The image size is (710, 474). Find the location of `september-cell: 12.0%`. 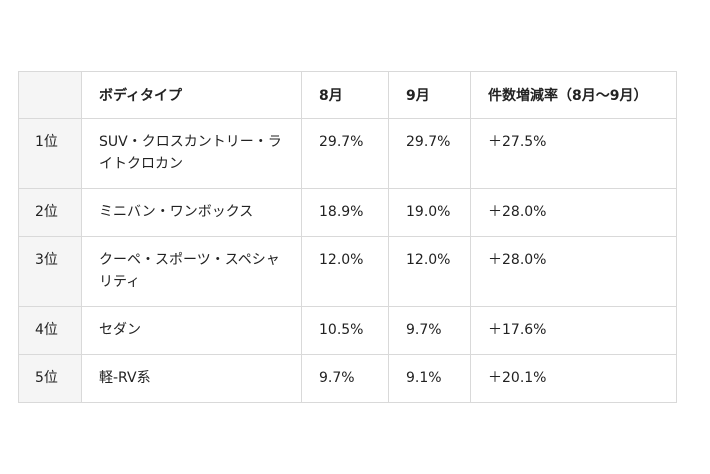

september-cell: 12.0% is located at coordinates (429, 271).